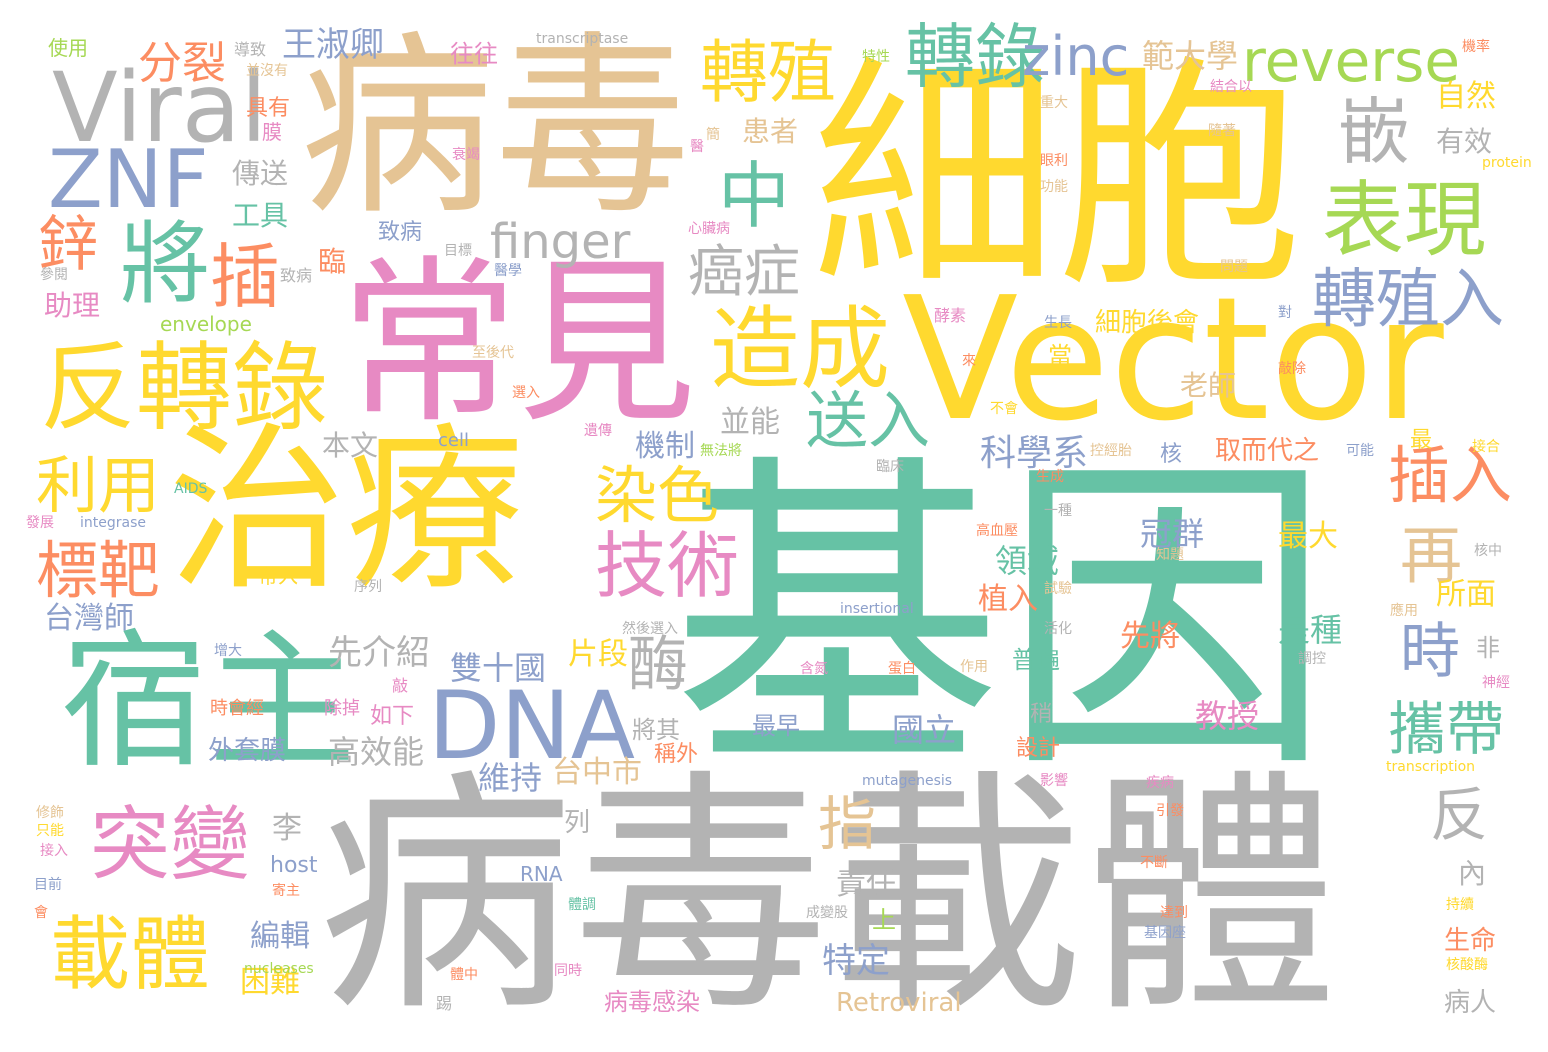  Describe the element at coordinates (278, 576) in the screenshot. I see `word-dairu: 帶入` at that location.